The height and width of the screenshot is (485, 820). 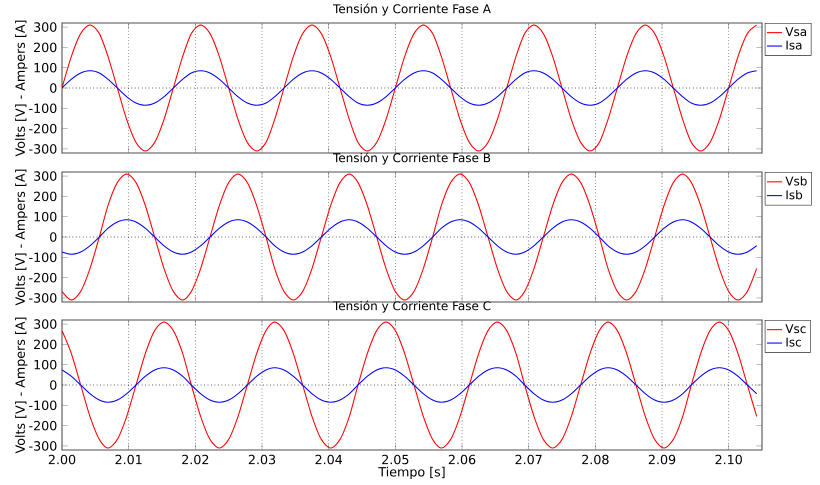 I want to click on legend-label: Isa, so click(x=794, y=45).